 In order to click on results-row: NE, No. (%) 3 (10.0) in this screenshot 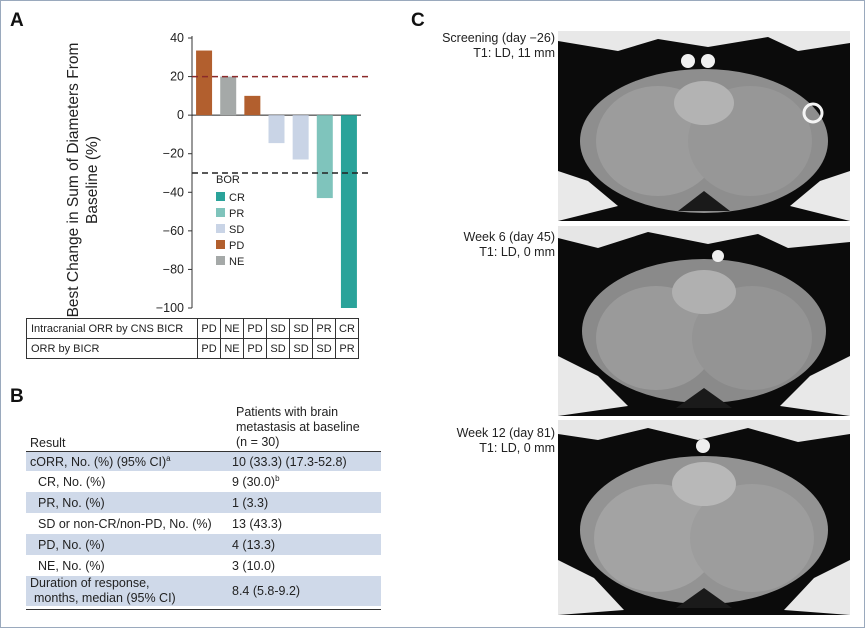, I will do `click(203, 565)`.